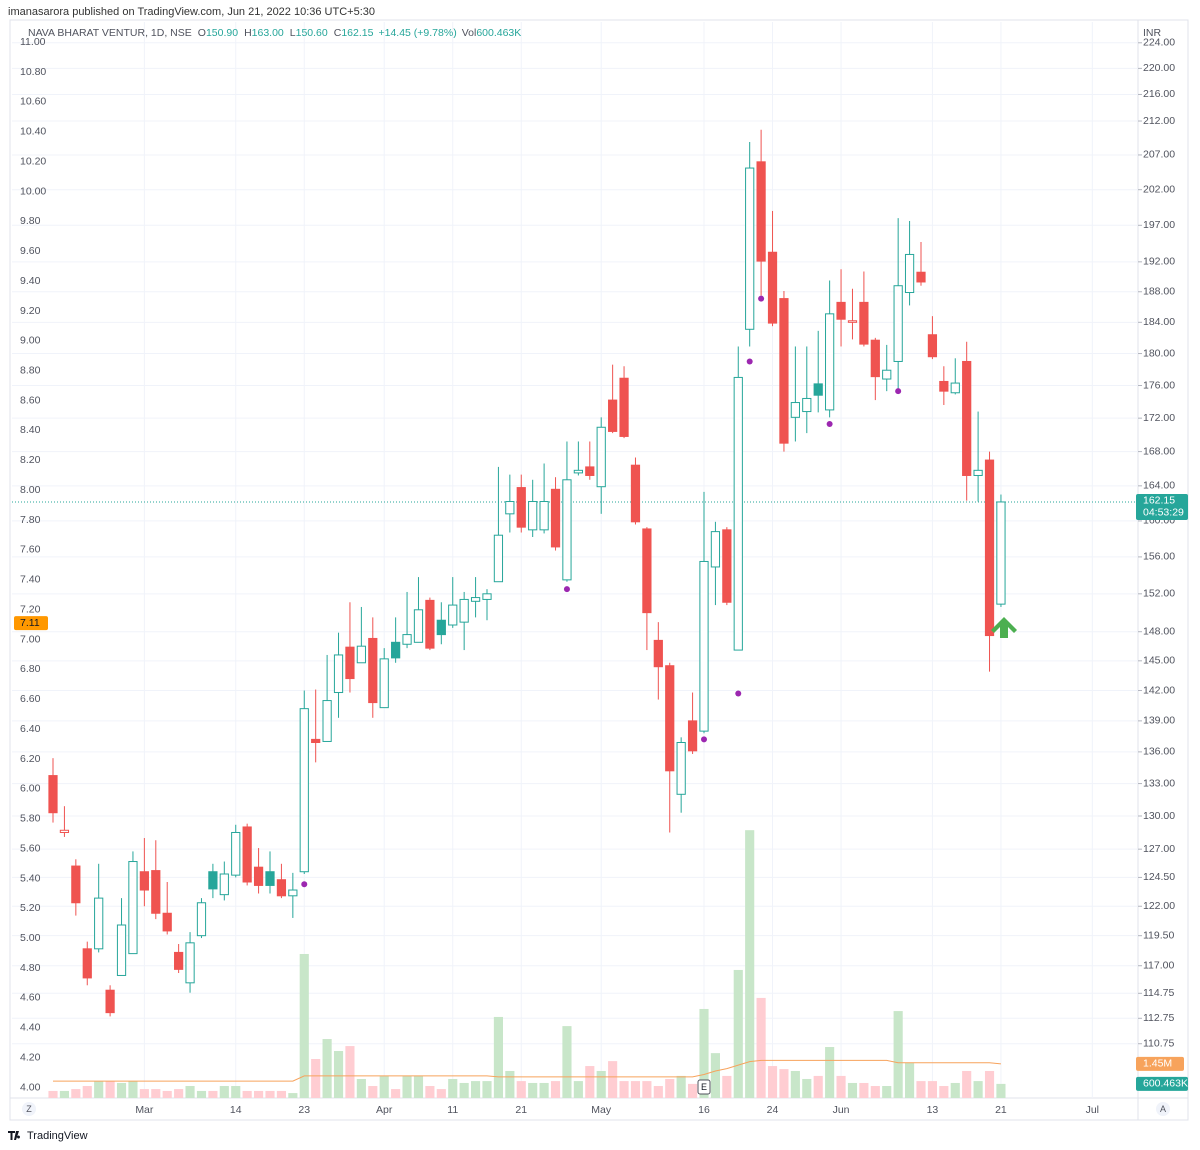 The height and width of the screenshot is (1150, 1200). I want to click on scale-button-bg, so click(1163, 1109).